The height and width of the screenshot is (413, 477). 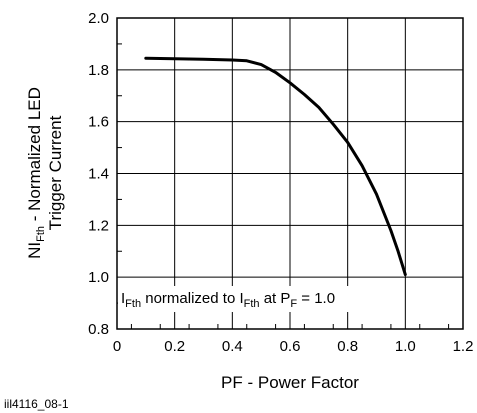 What do you see at coordinates (228, 300) in the screenshot?
I see `annotation-text: IFth normalized to IFth at PF = 1.0` at bounding box center [228, 300].